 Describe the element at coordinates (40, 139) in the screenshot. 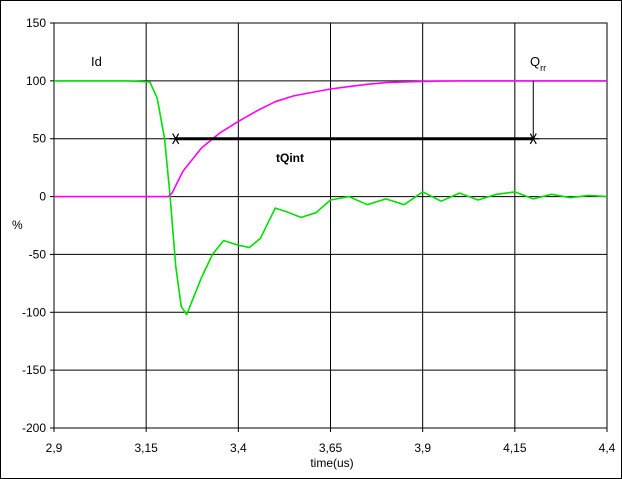

I see `y-tick-label: 50` at that location.